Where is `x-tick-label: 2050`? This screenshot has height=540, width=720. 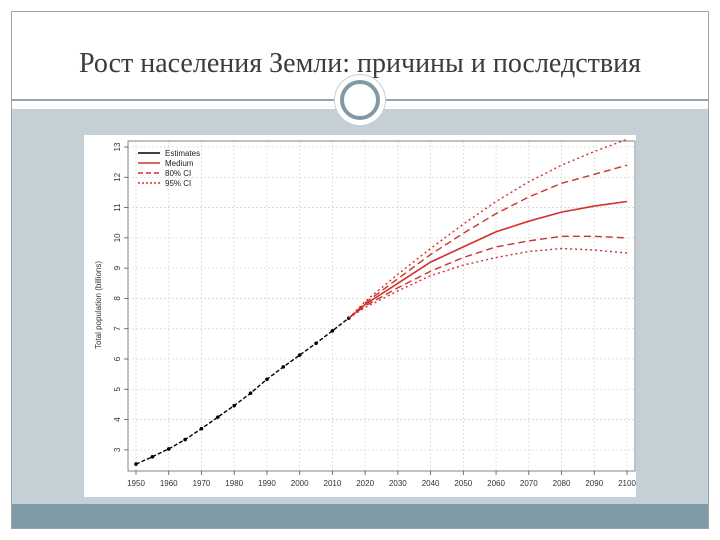 x-tick-label: 2050 is located at coordinates (463, 483).